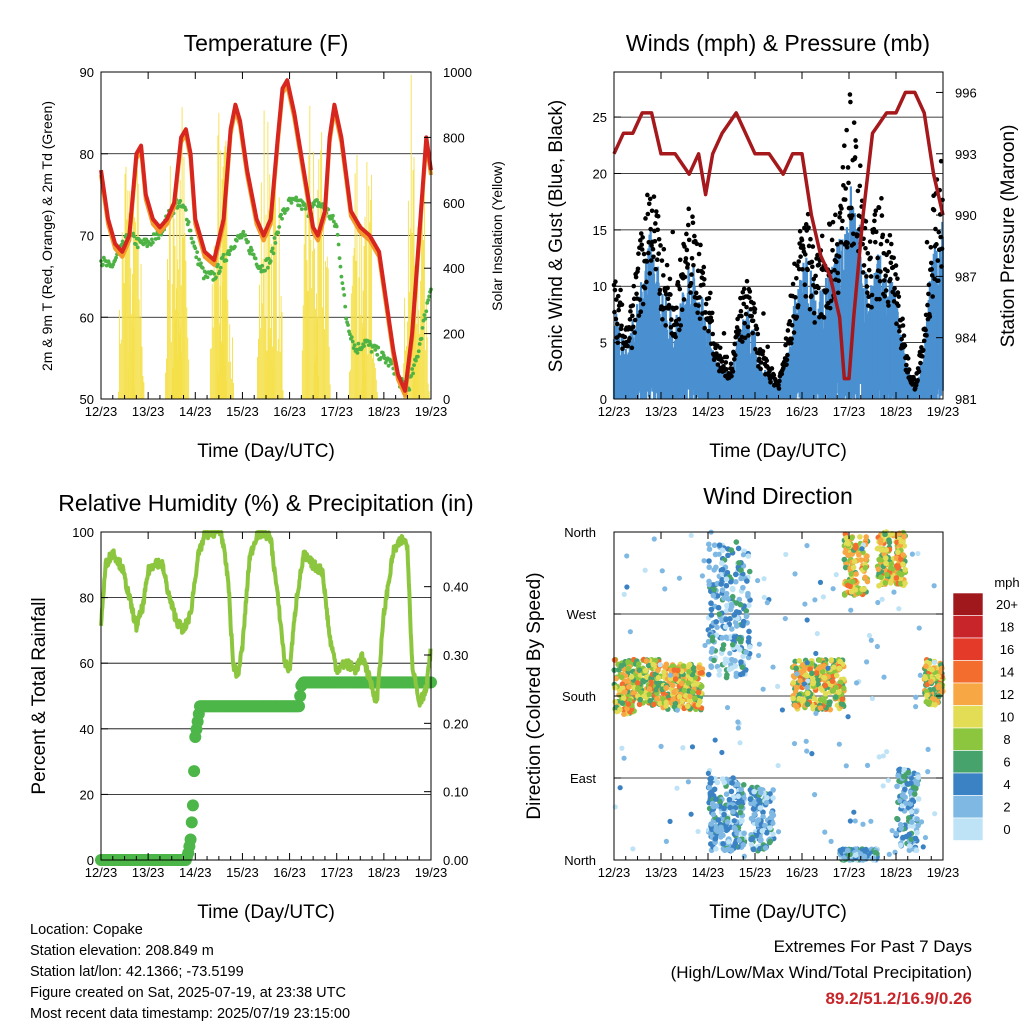 The width and height of the screenshot is (1024, 1025). Describe the element at coordinates (87, 154) in the screenshot. I see `y-tick-label: 80` at that location.